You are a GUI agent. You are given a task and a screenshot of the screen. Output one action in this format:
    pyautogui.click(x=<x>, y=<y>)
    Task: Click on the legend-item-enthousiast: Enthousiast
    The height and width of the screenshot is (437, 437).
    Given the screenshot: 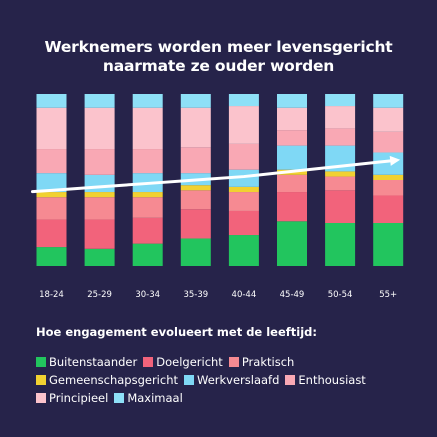 What is the action you would take?
    pyautogui.click(x=325, y=380)
    